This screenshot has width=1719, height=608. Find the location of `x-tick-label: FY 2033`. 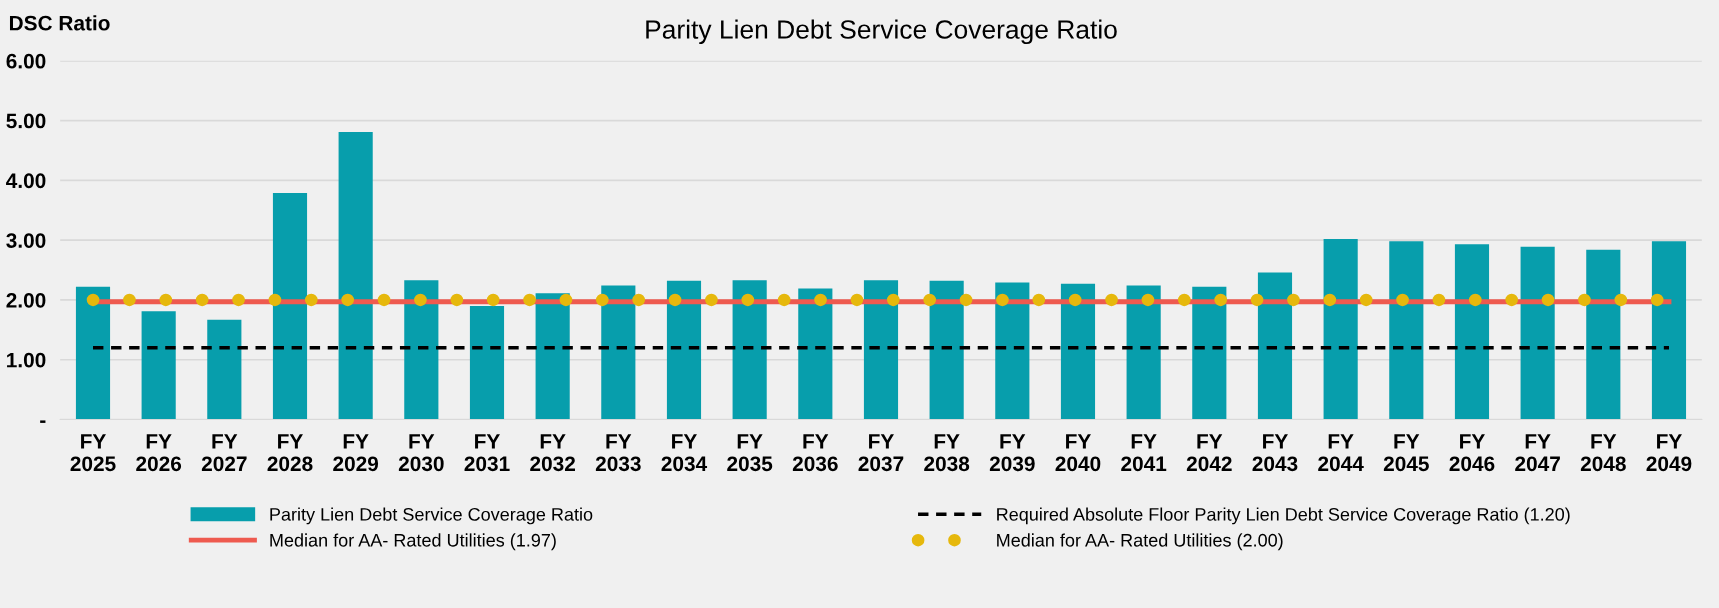

x-tick-label: FY 2033 is located at coordinates (618, 453).